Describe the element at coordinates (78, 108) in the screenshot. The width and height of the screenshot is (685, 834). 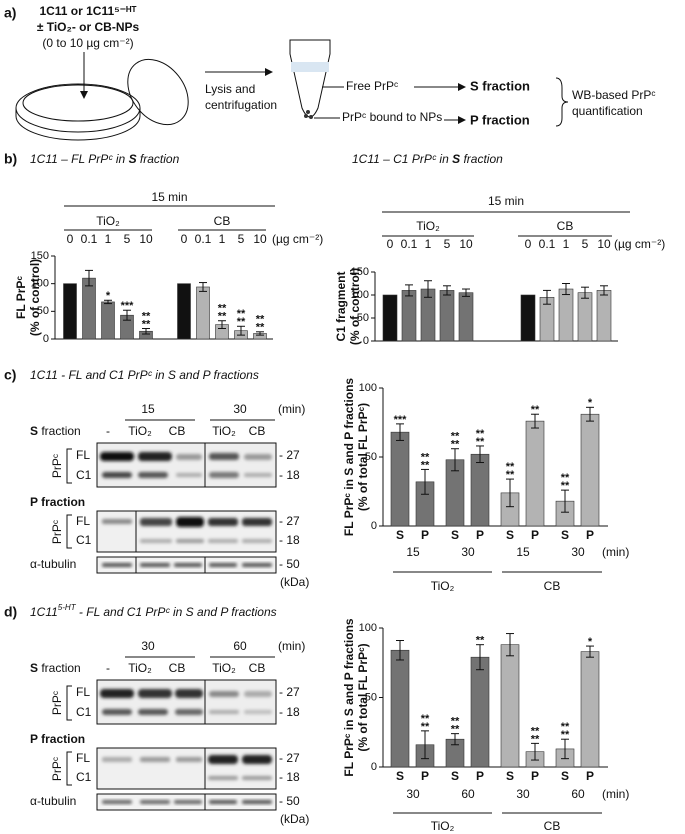
I see `dish` at that location.